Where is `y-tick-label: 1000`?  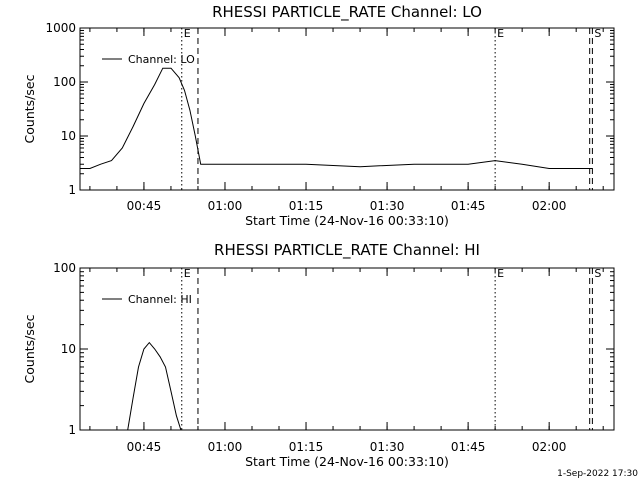 y-tick-label: 1000 is located at coordinates (60, 28).